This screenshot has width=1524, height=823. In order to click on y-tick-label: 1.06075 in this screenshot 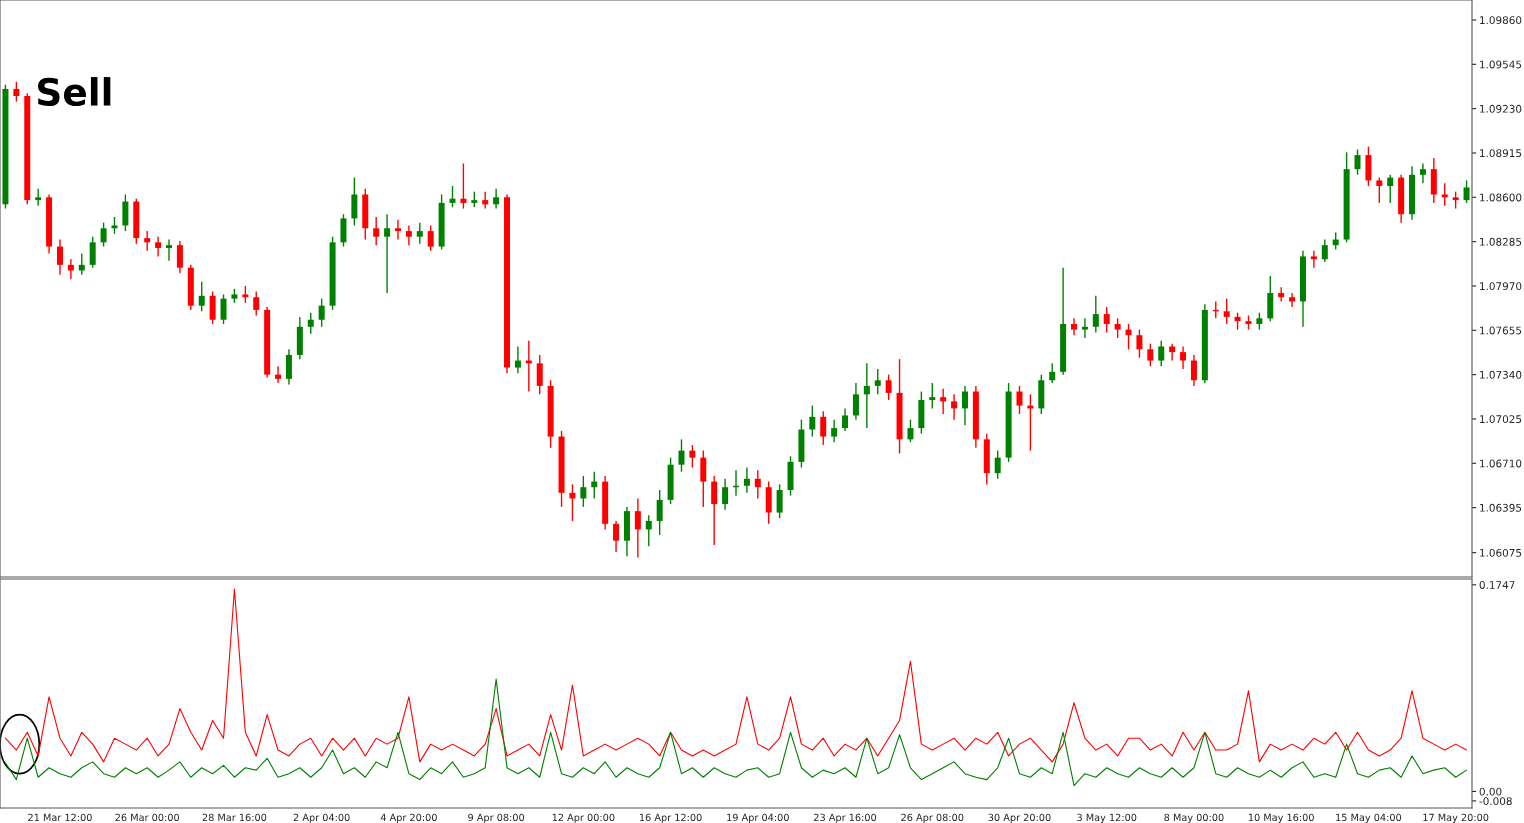, I will do `click(1501, 552)`.